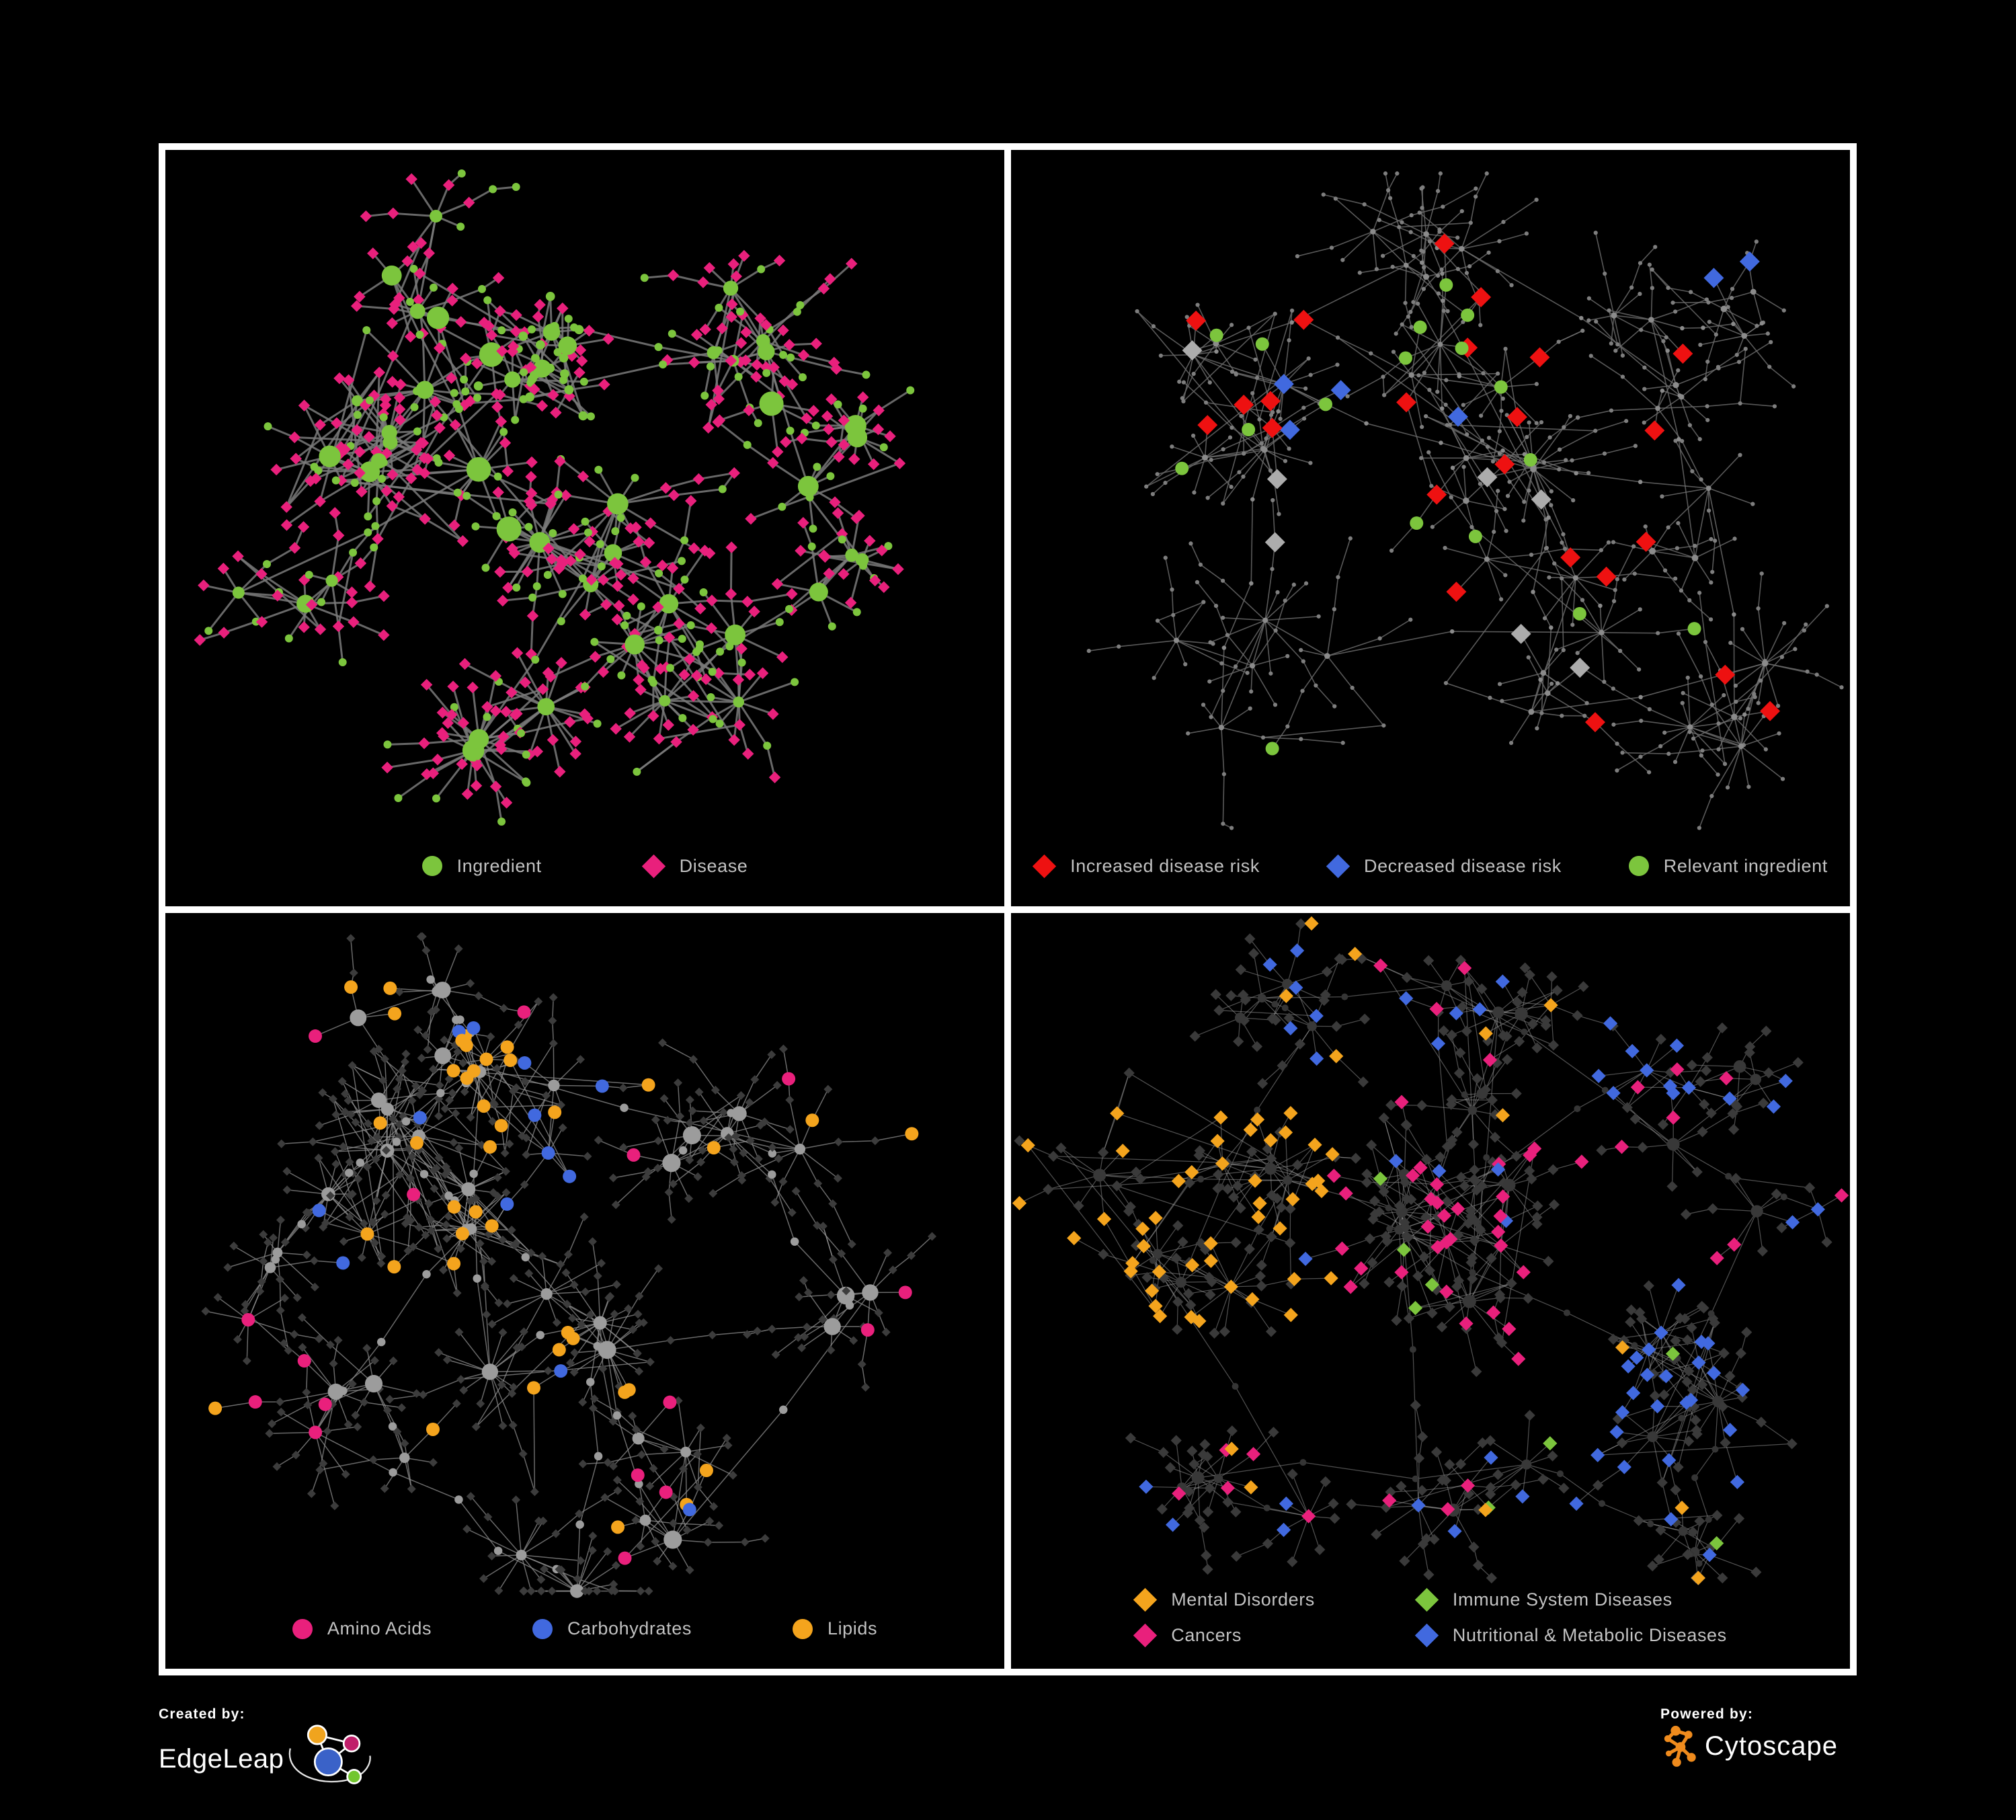 This screenshot has height=1820, width=2016. Describe the element at coordinates (1462, 865) in the screenshot. I see `legend-label: Decreased disease risk` at that location.